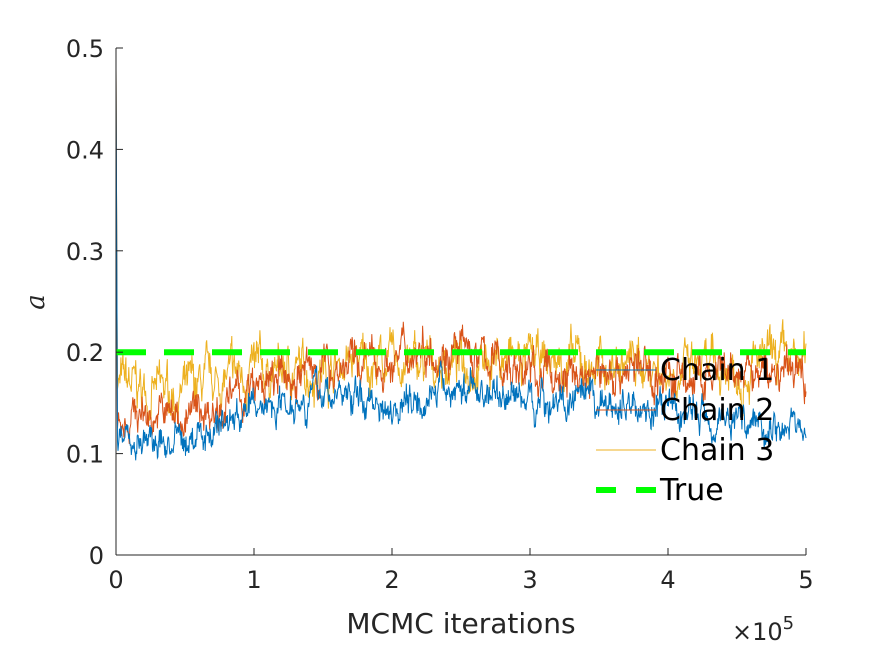 The image size is (891, 650). I want to click on x-exponent-label: ×10⁵, so click(763, 629).